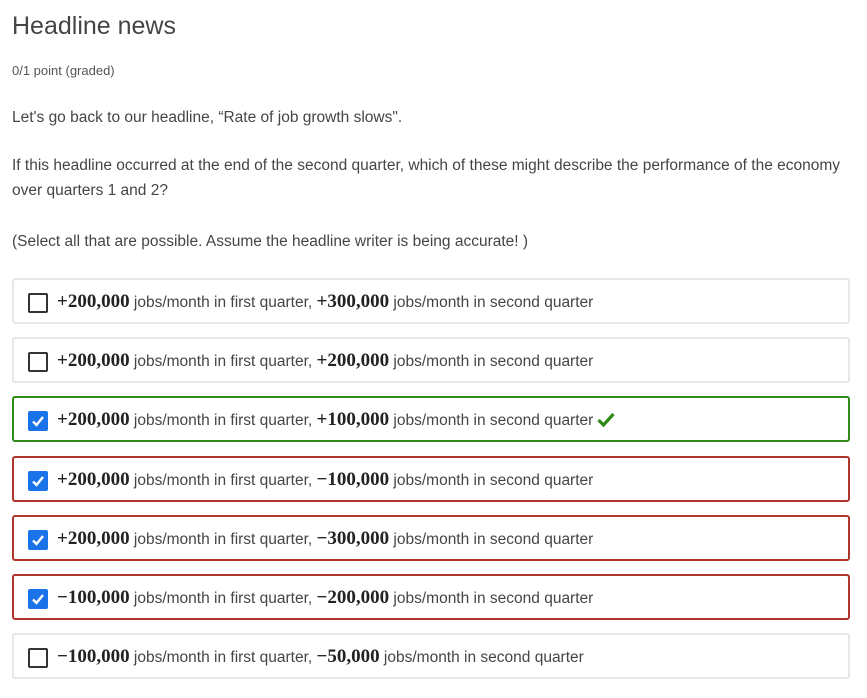 This screenshot has width=867, height=698. I want to click on q2-value: −50,000, so click(348, 656).